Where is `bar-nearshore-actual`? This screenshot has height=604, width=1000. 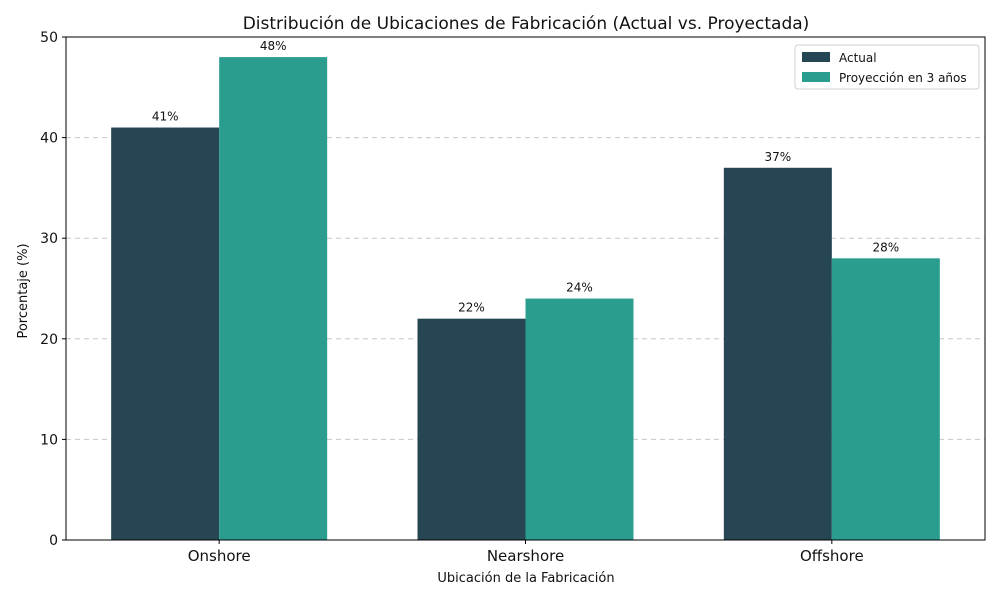
bar-nearshore-actual is located at coordinates (471, 429).